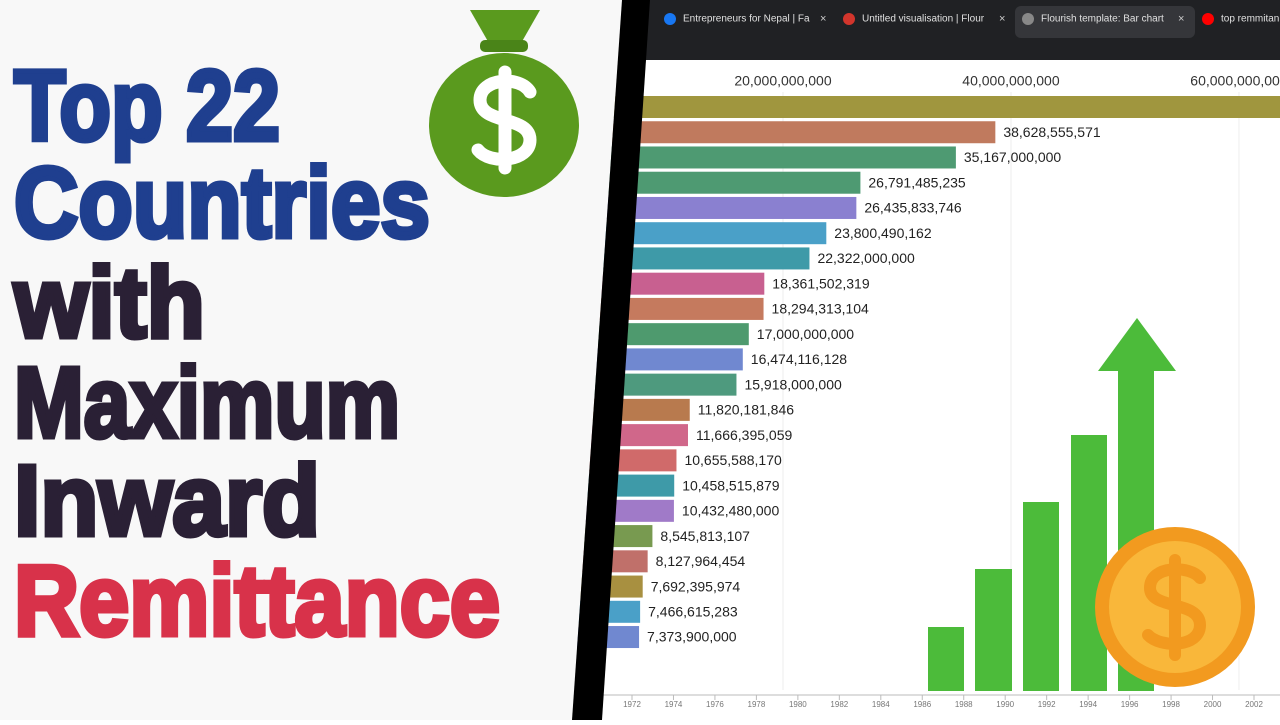 The image size is (1280, 725). What do you see at coordinates (866, 258) in the screenshot?
I see `value-label: 22,322,000,000` at bounding box center [866, 258].